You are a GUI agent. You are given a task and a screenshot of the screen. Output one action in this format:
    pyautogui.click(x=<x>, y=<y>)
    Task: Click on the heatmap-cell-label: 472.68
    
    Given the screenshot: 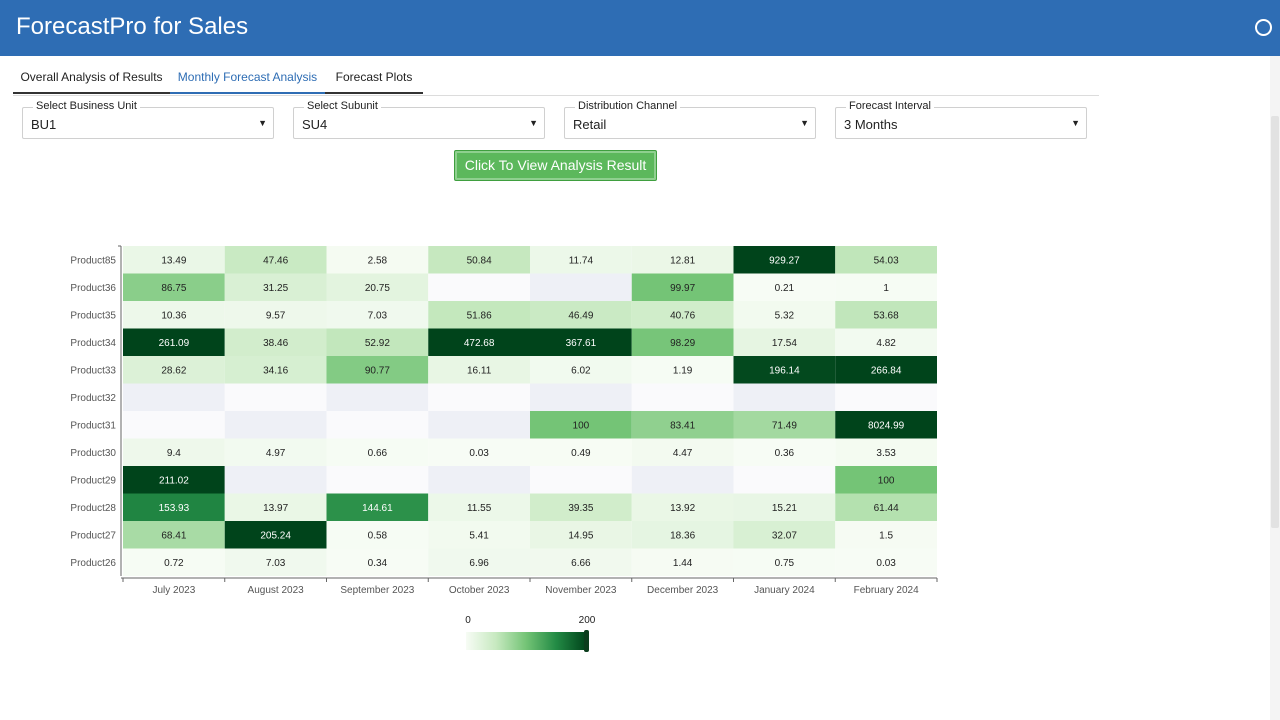 What is the action you would take?
    pyautogui.click(x=479, y=343)
    